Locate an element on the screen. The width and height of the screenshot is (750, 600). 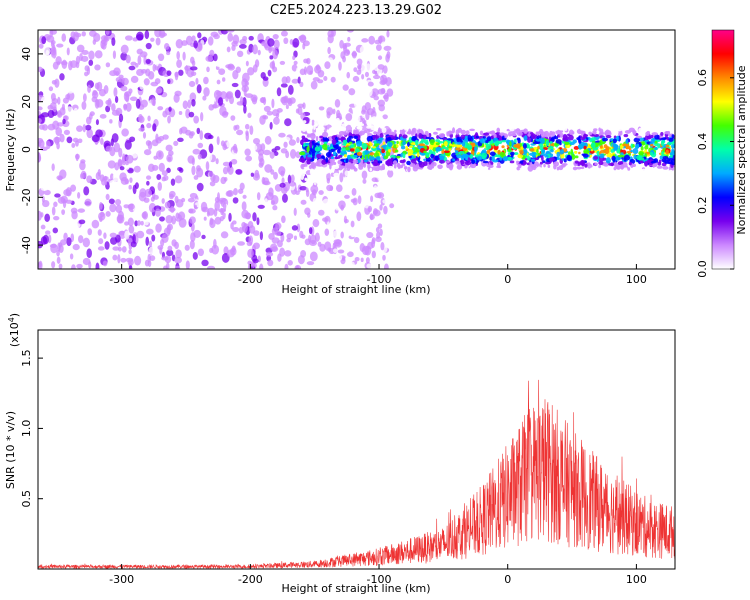
colorbar-tick-label: 0.0 is located at coordinates (702, 269).